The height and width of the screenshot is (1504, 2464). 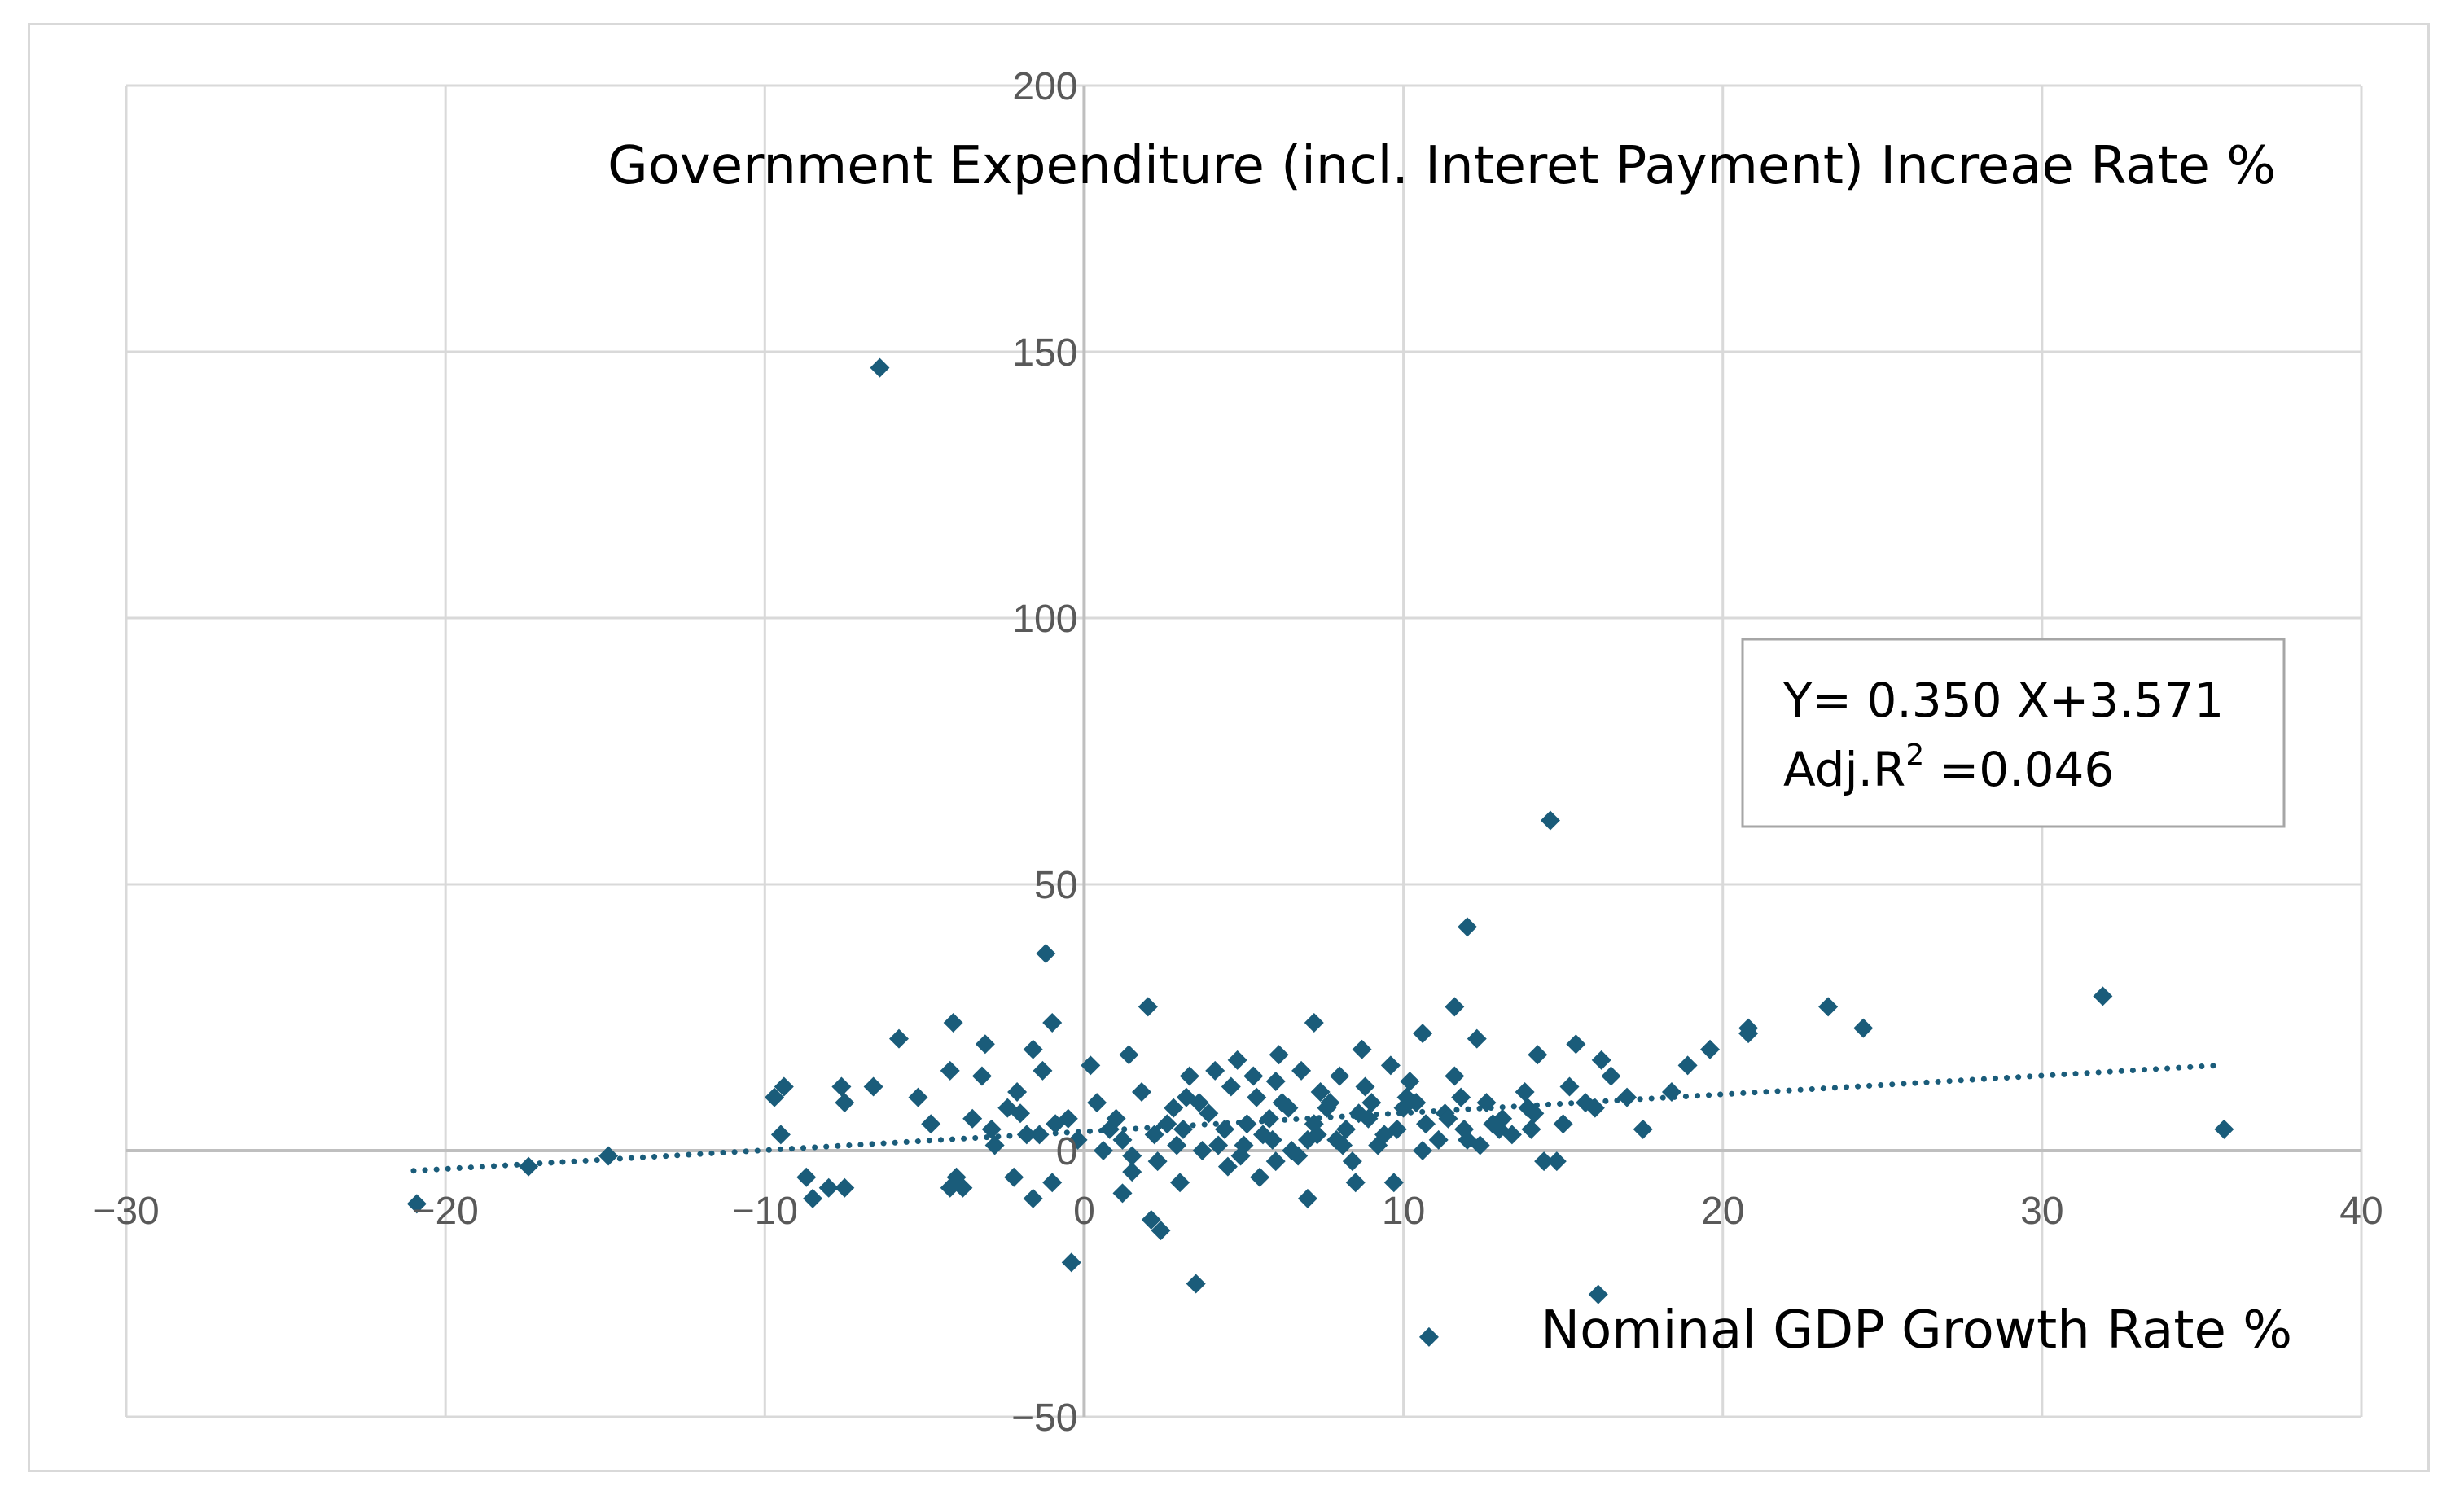 What do you see at coordinates (445, 1212) in the screenshot?
I see `x-tick-label: −20` at bounding box center [445, 1212].